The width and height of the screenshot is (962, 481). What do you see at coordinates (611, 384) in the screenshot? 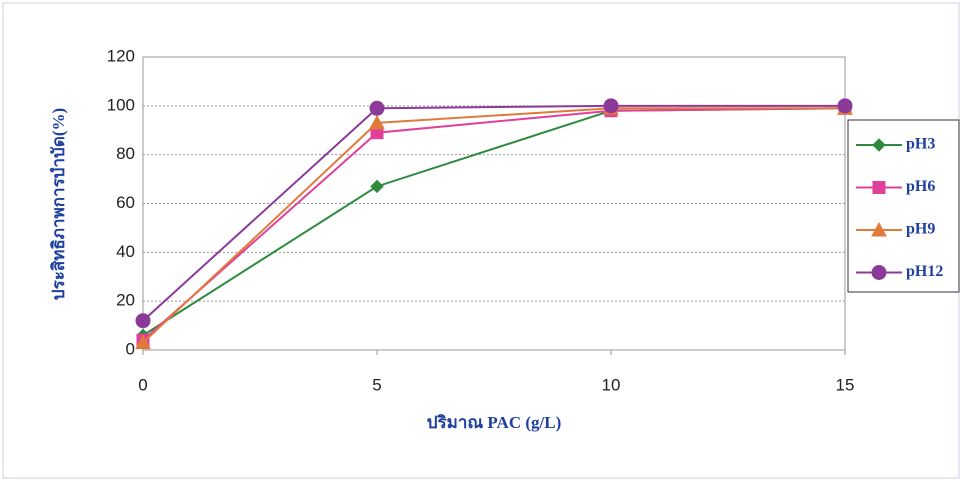
I see `x-tick-label: 10` at bounding box center [611, 384].